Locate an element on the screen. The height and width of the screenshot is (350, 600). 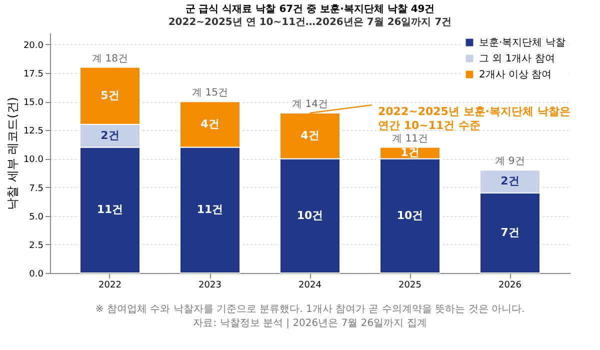
y-tick-label: 0.0 is located at coordinates (36, 275).